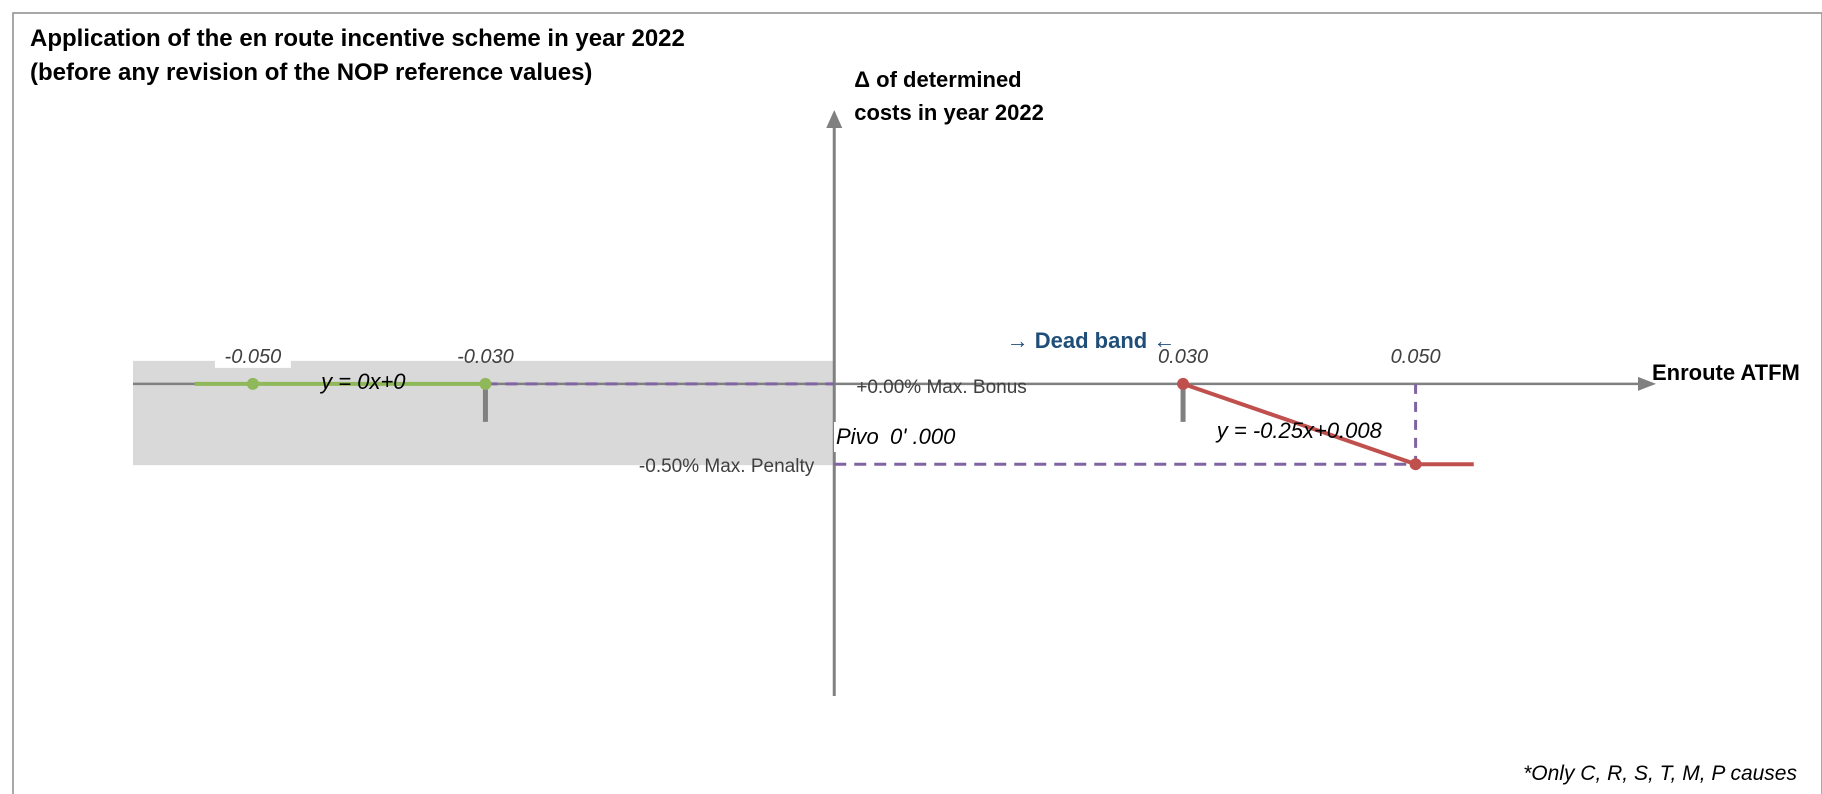  What do you see at coordinates (1183, 357) in the screenshot?
I see `x-tick-label: 0.030` at bounding box center [1183, 357].